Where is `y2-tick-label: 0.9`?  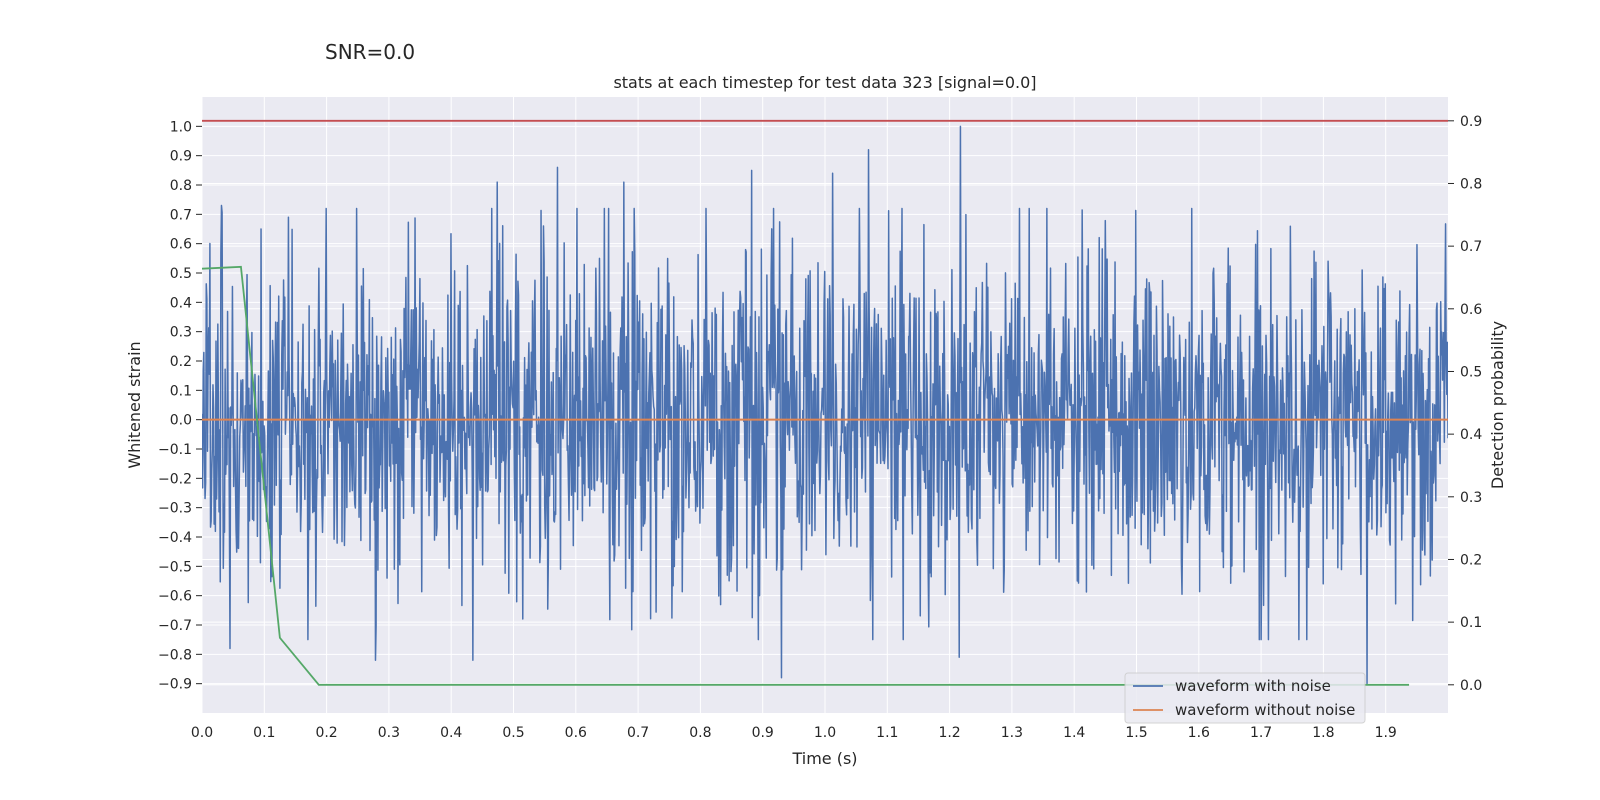
y2-tick-label: 0.9 is located at coordinates (1471, 122).